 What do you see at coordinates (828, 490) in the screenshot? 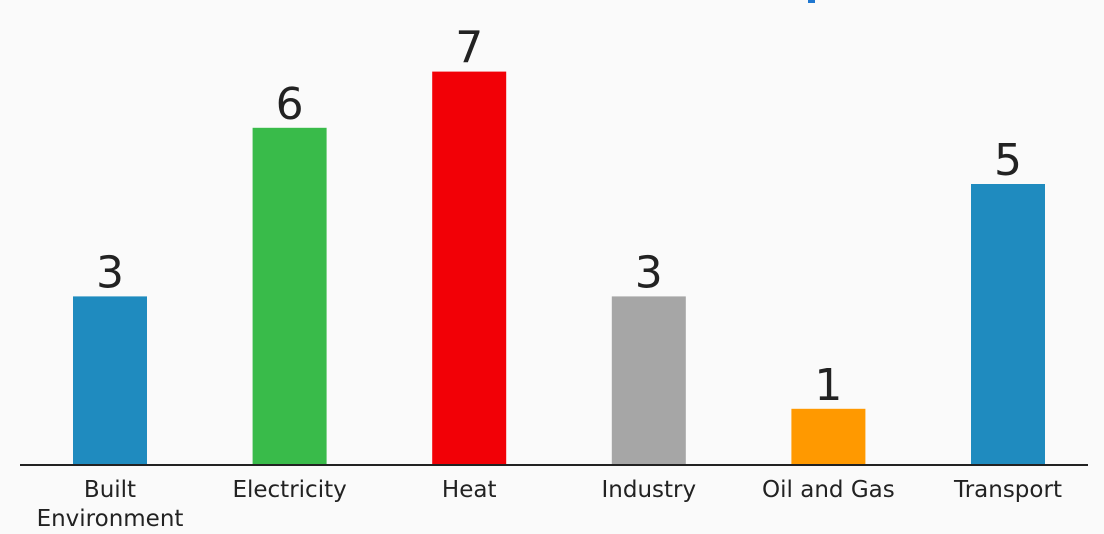
I see `x-tick-label-oil-and-gas: Oil and Gas` at bounding box center [828, 490].